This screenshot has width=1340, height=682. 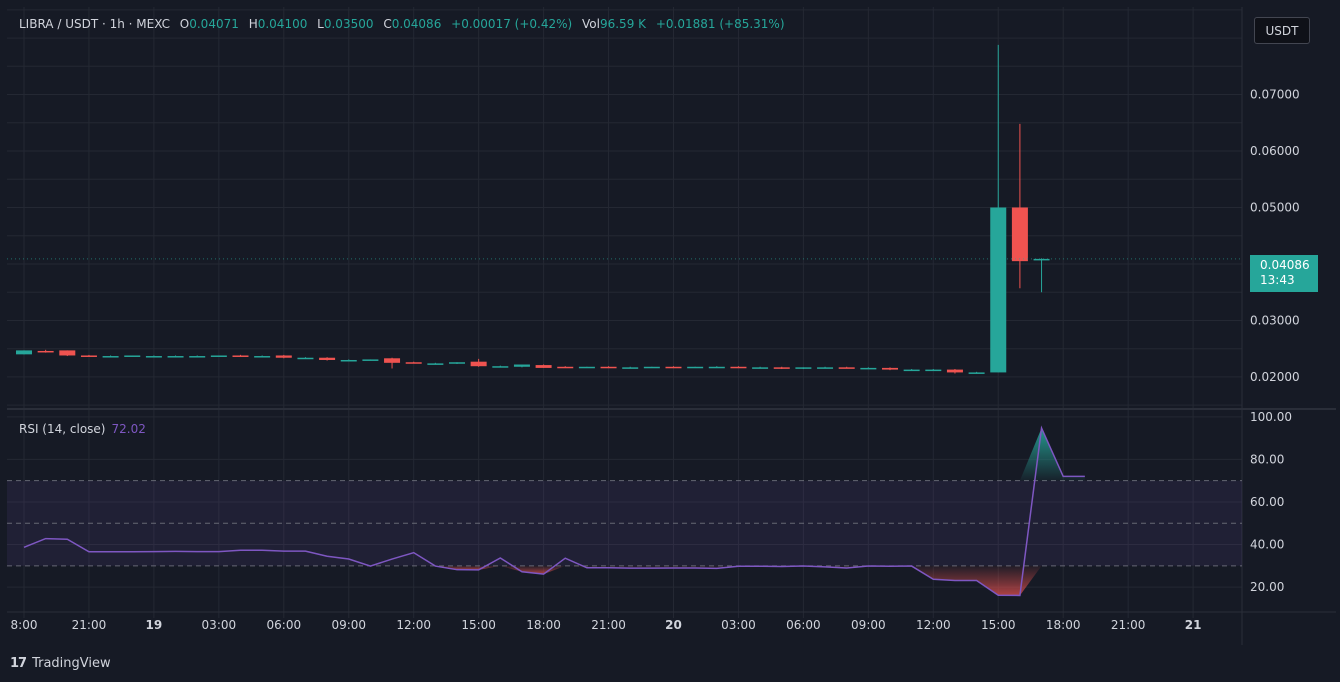 What do you see at coordinates (348, 24) in the screenshot?
I see `legend-low-value: 0.03500` at bounding box center [348, 24].